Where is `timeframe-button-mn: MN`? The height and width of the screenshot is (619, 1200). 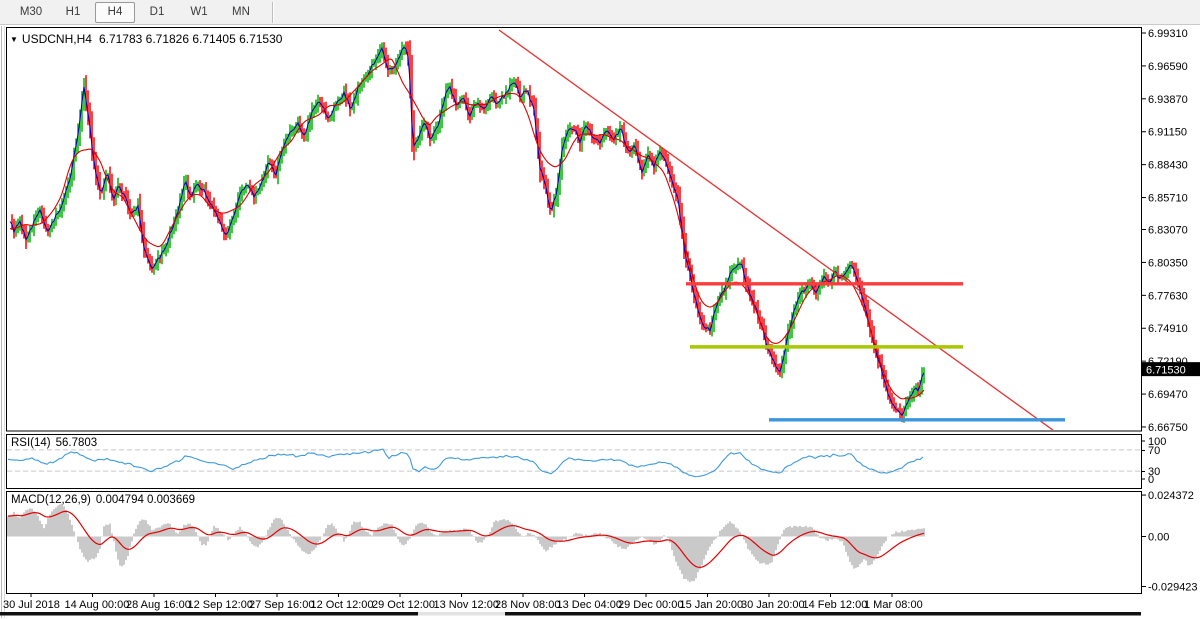 timeframe-button-mn: MN is located at coordinates (241, 12).